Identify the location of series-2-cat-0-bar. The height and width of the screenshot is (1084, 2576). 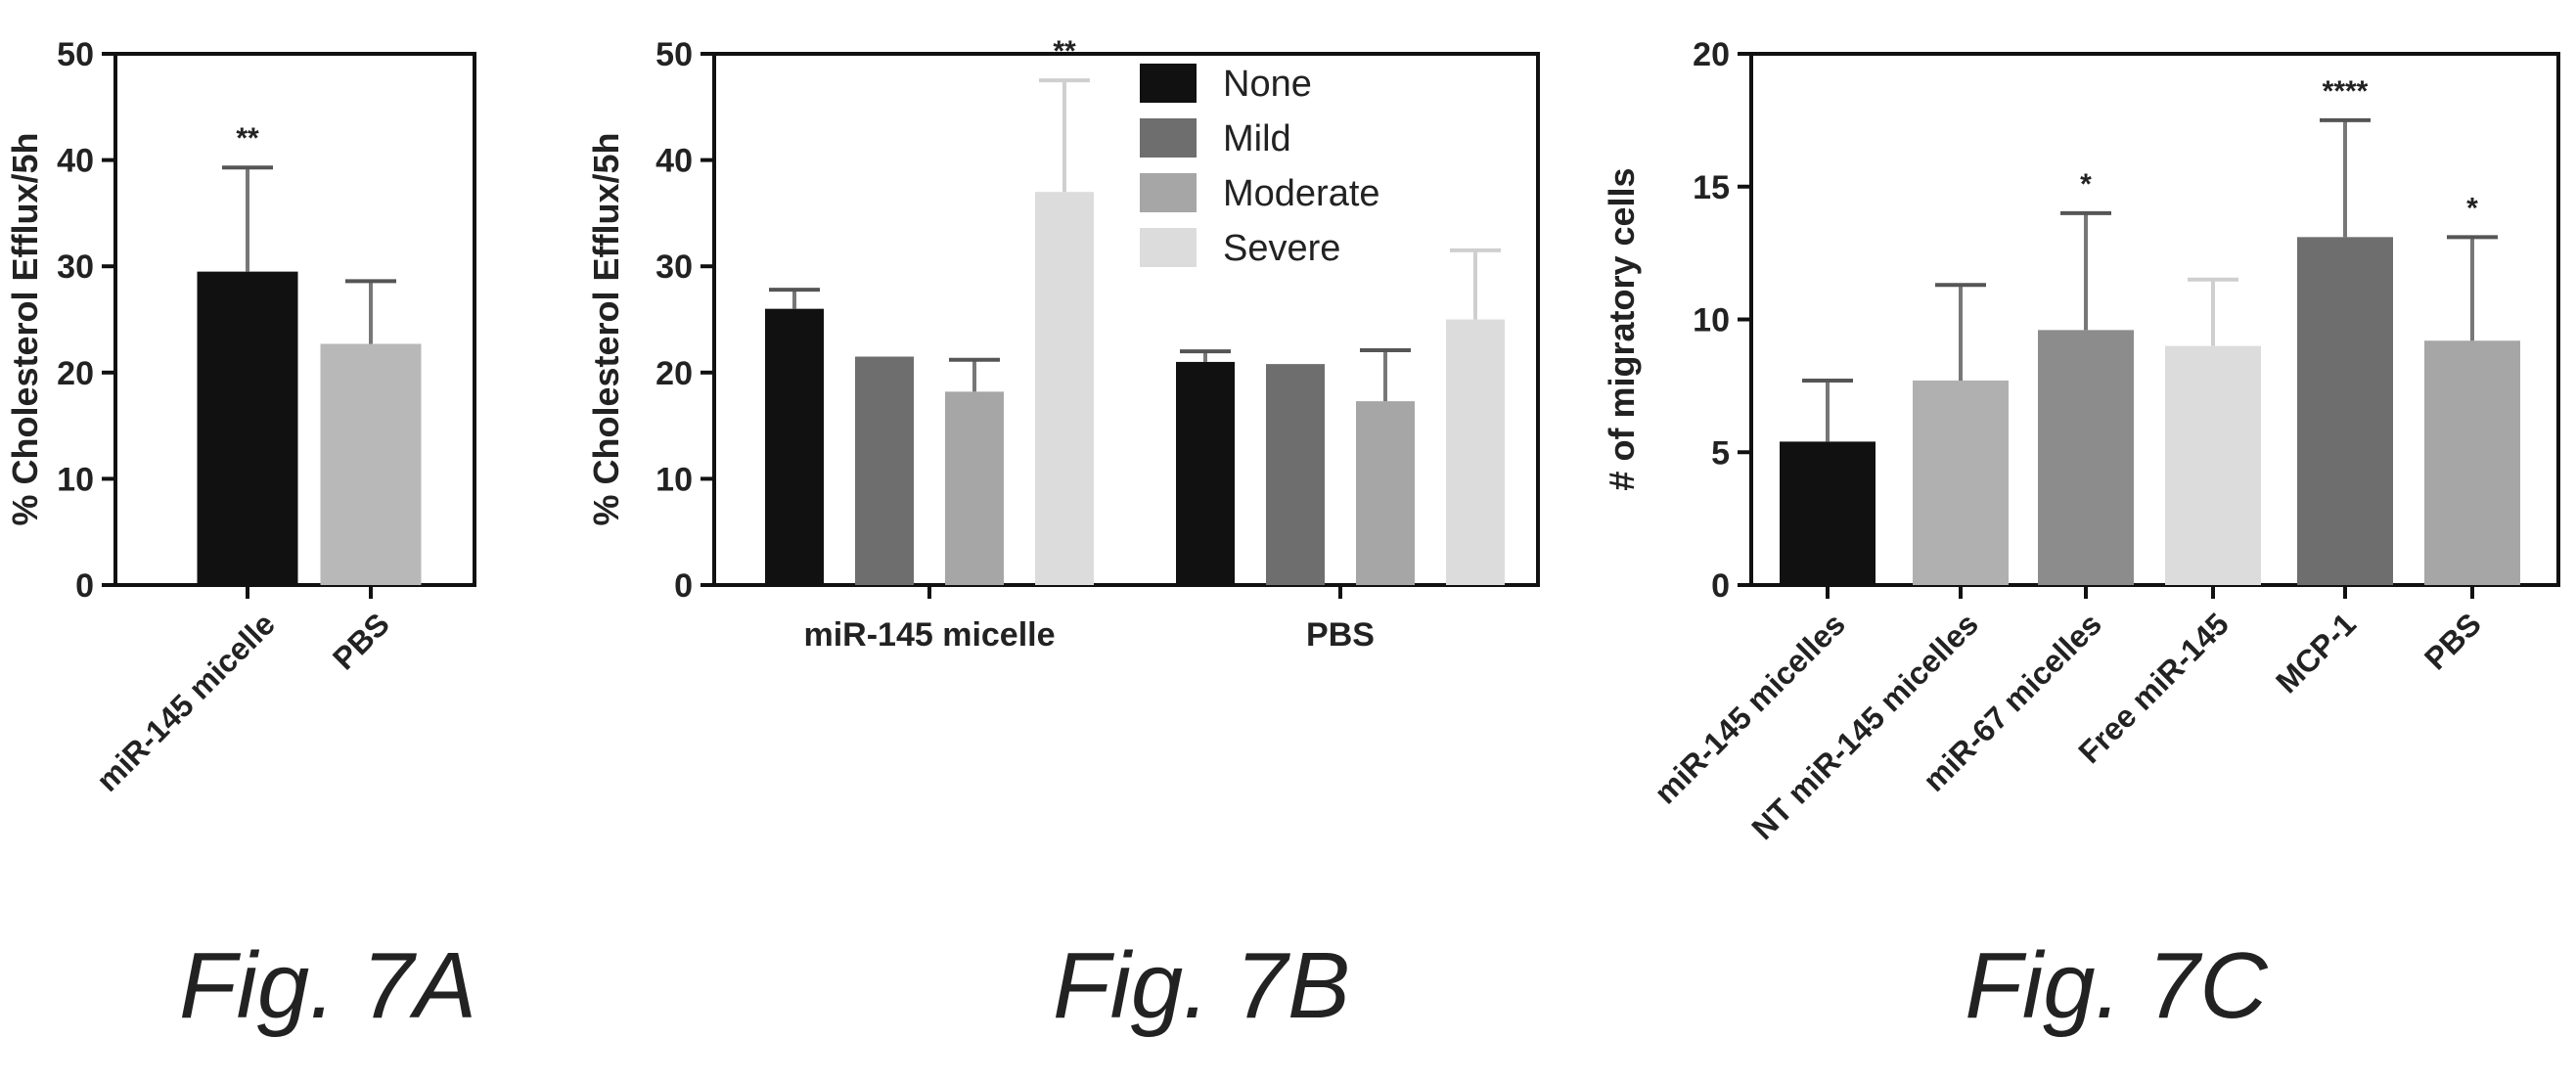
(974, 488).